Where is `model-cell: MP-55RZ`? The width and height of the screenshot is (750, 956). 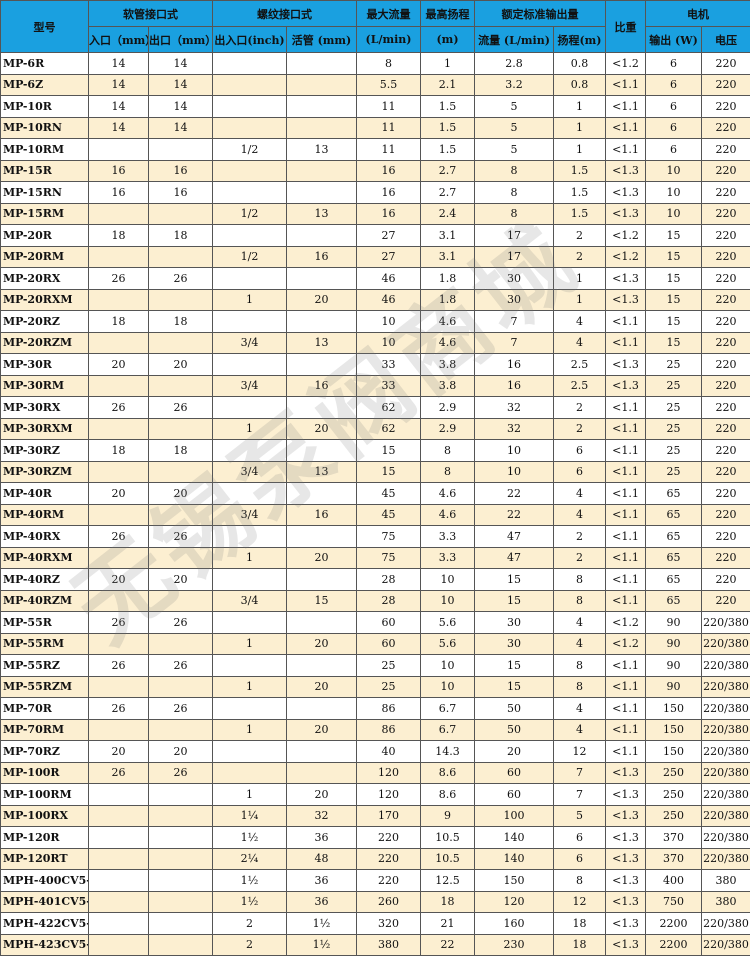 model-cell: MP-55RZ is located at coordinates (45, 666).